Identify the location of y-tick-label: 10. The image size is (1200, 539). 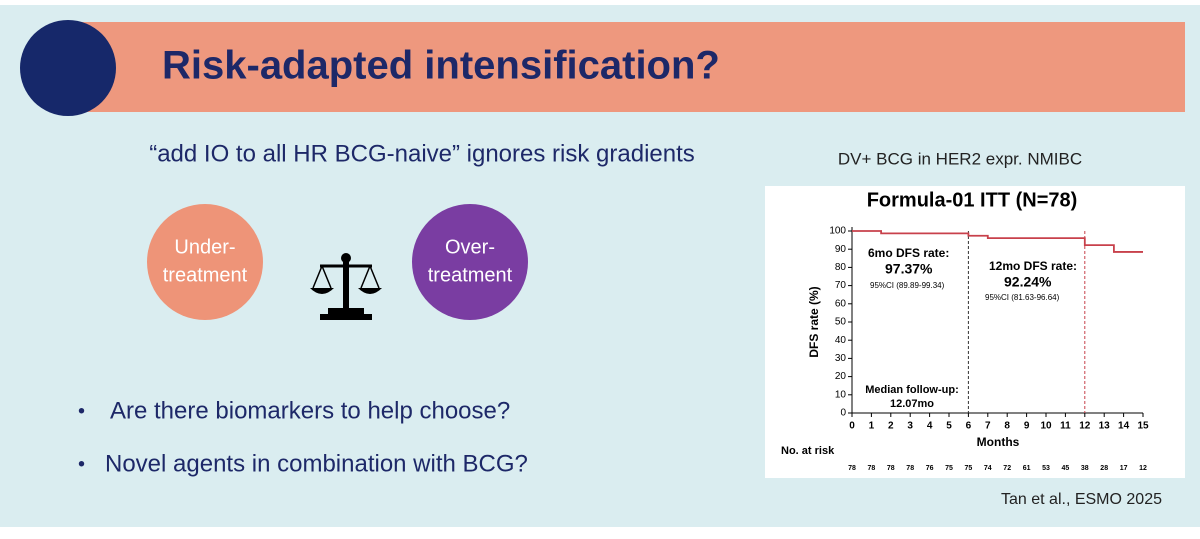
(841, 394).